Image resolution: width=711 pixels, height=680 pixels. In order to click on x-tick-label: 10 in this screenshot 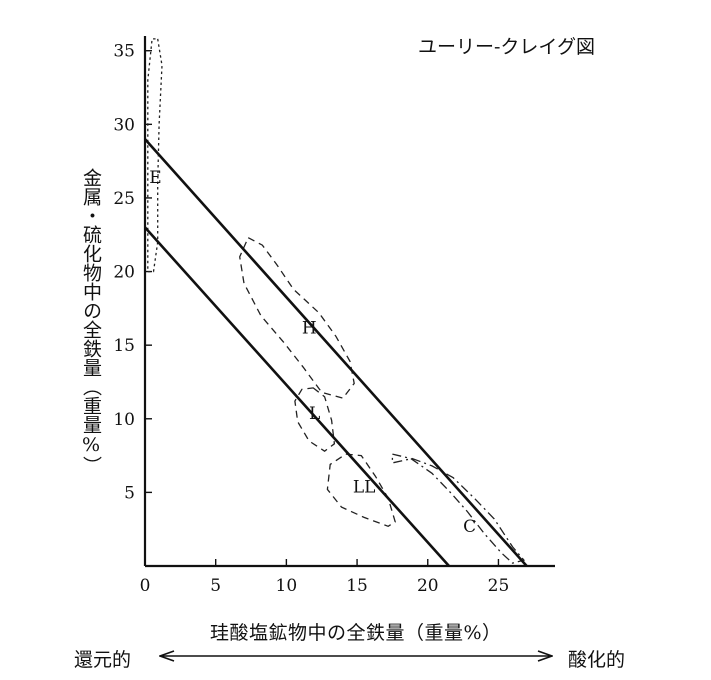, I will do `click(287, 586)`.